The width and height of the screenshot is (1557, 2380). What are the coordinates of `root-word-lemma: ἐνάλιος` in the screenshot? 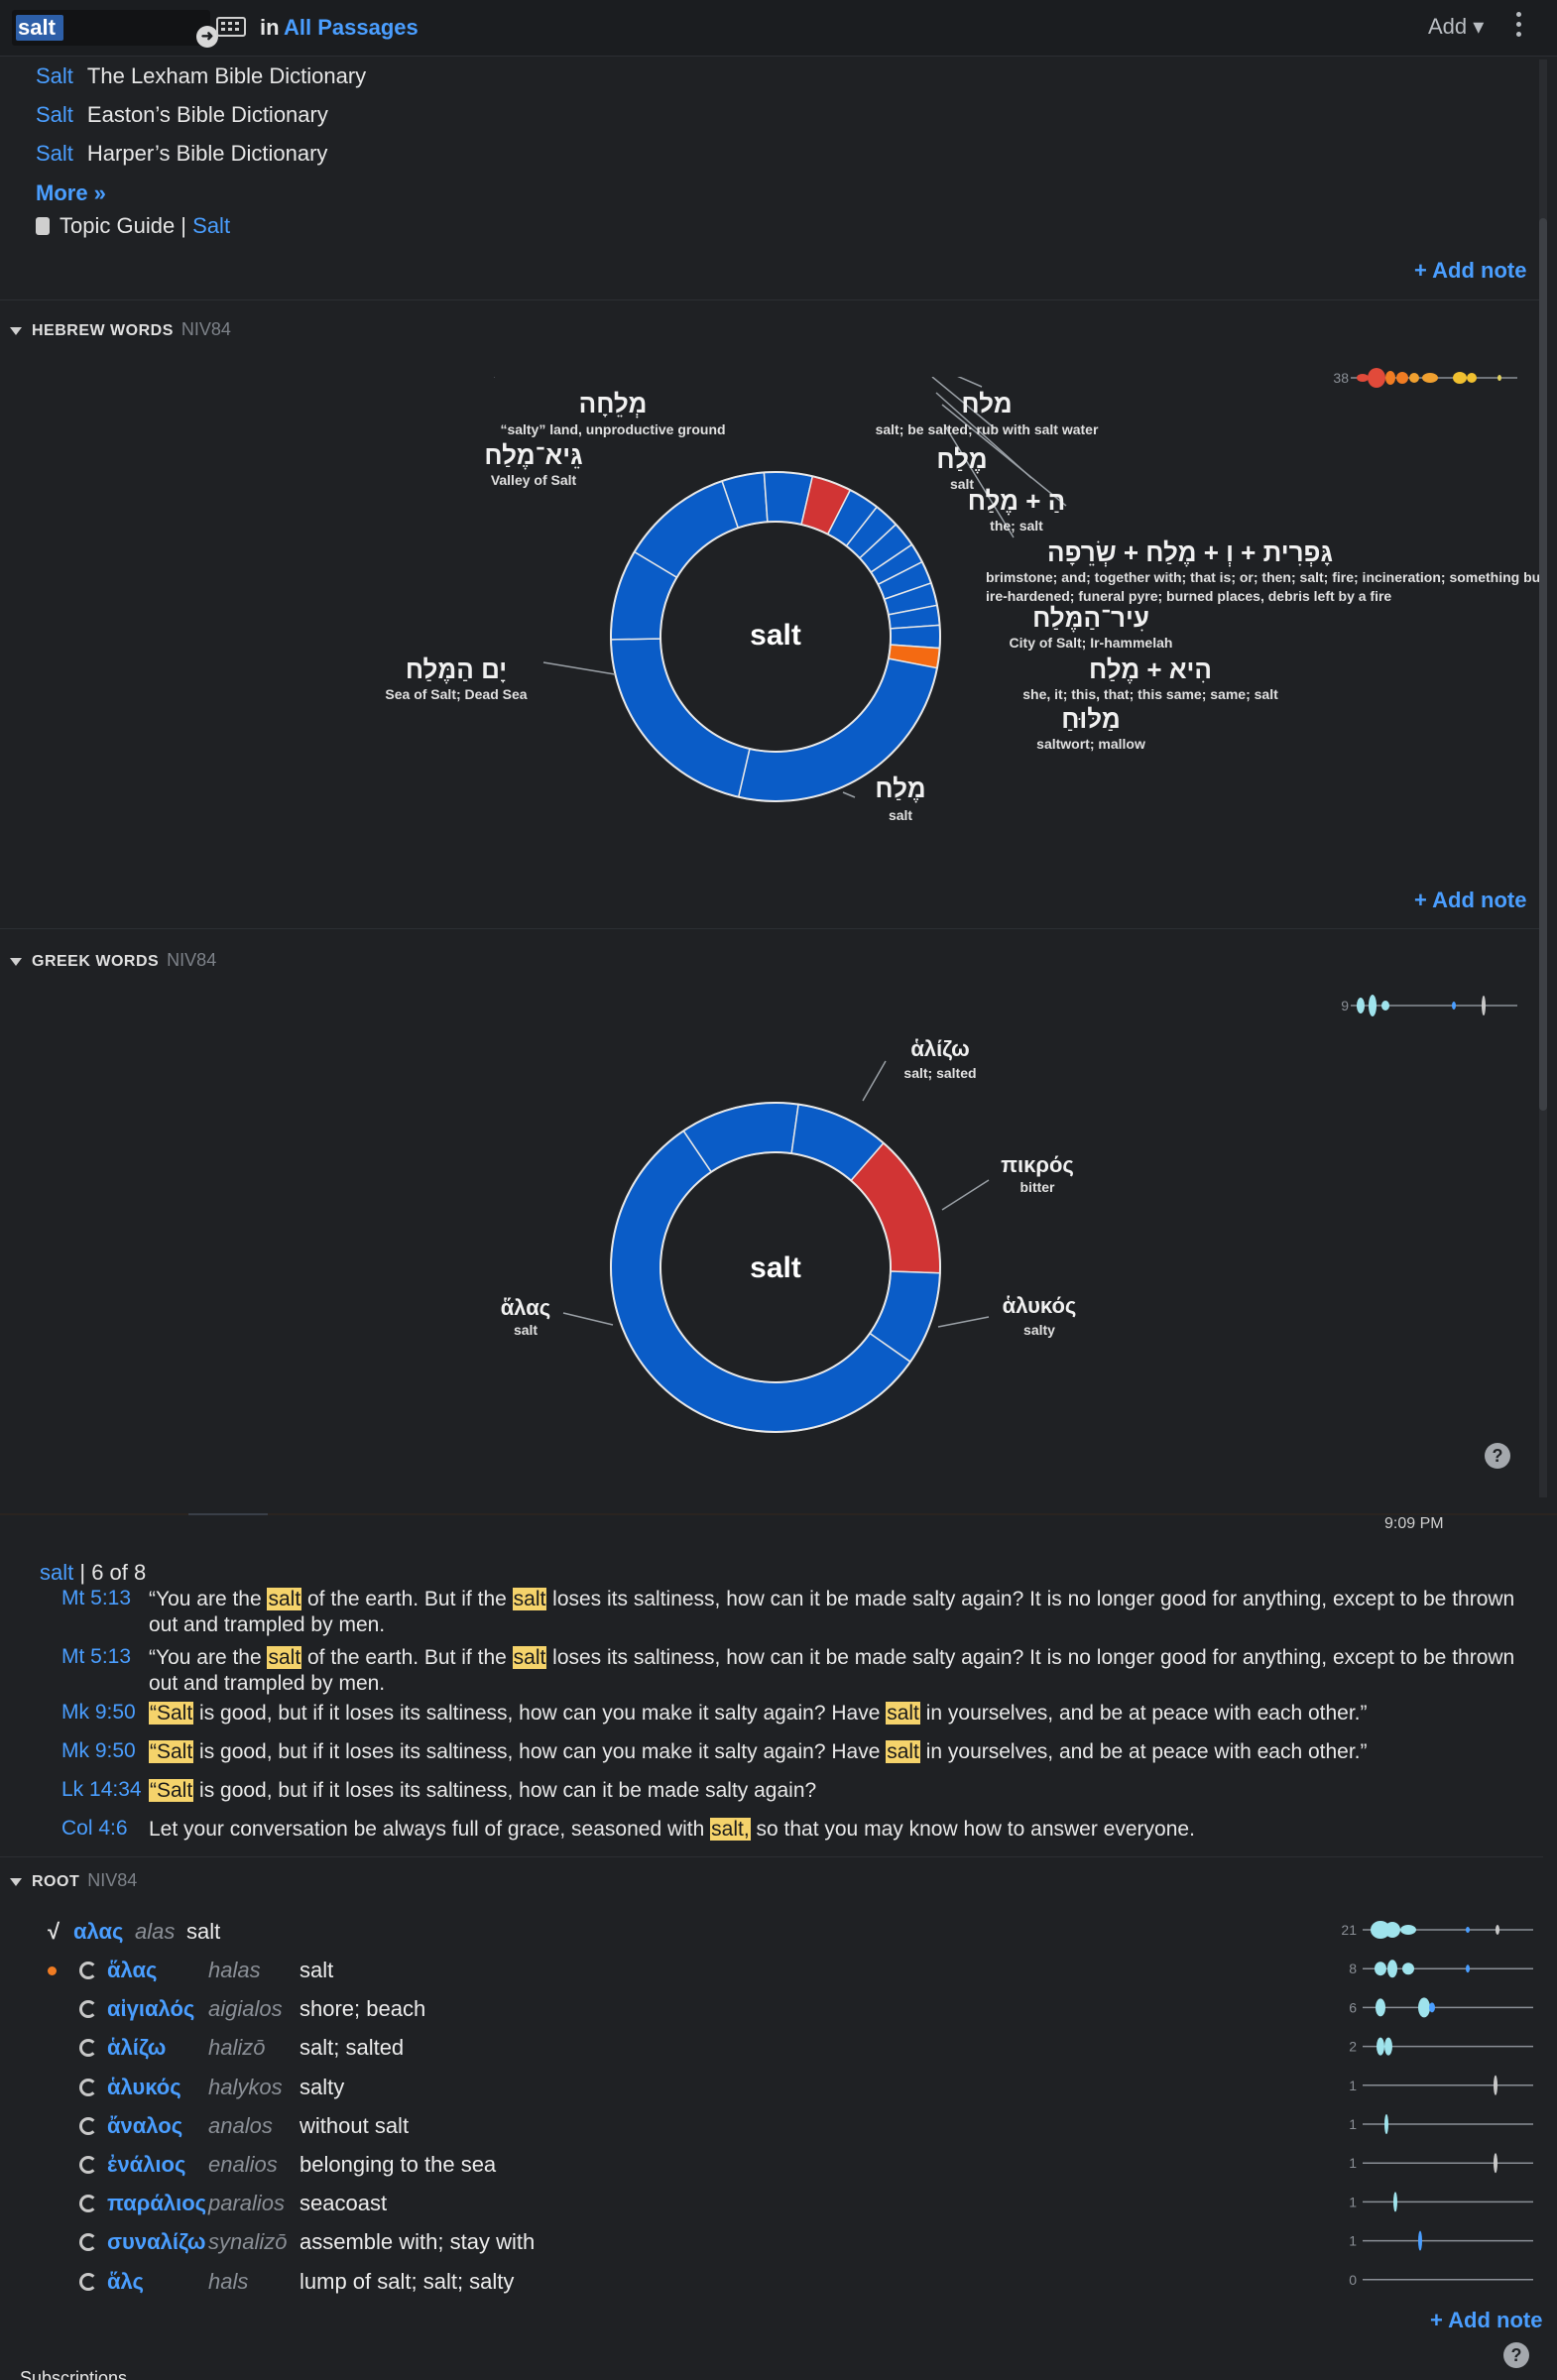 It's located at (146, 2164).